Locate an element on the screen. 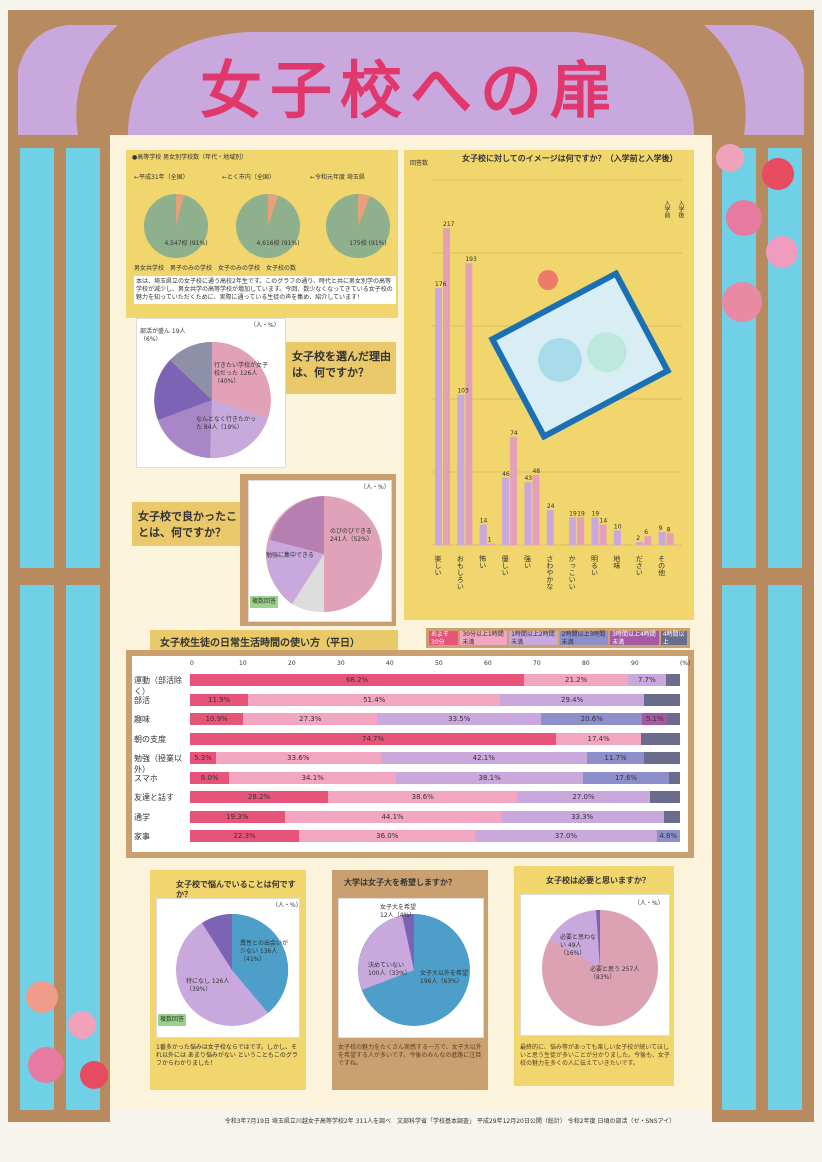 This screenshot has height=1162, width=822. good-heading is located at coordinates (187, 524).